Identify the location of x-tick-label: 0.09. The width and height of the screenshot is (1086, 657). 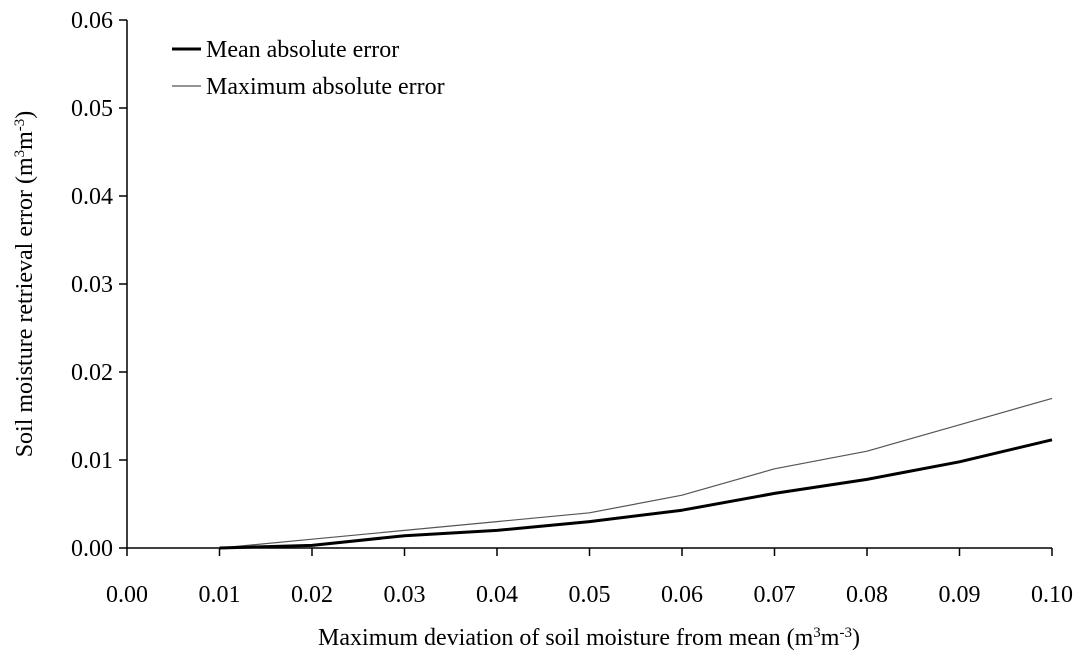
(960, 595).